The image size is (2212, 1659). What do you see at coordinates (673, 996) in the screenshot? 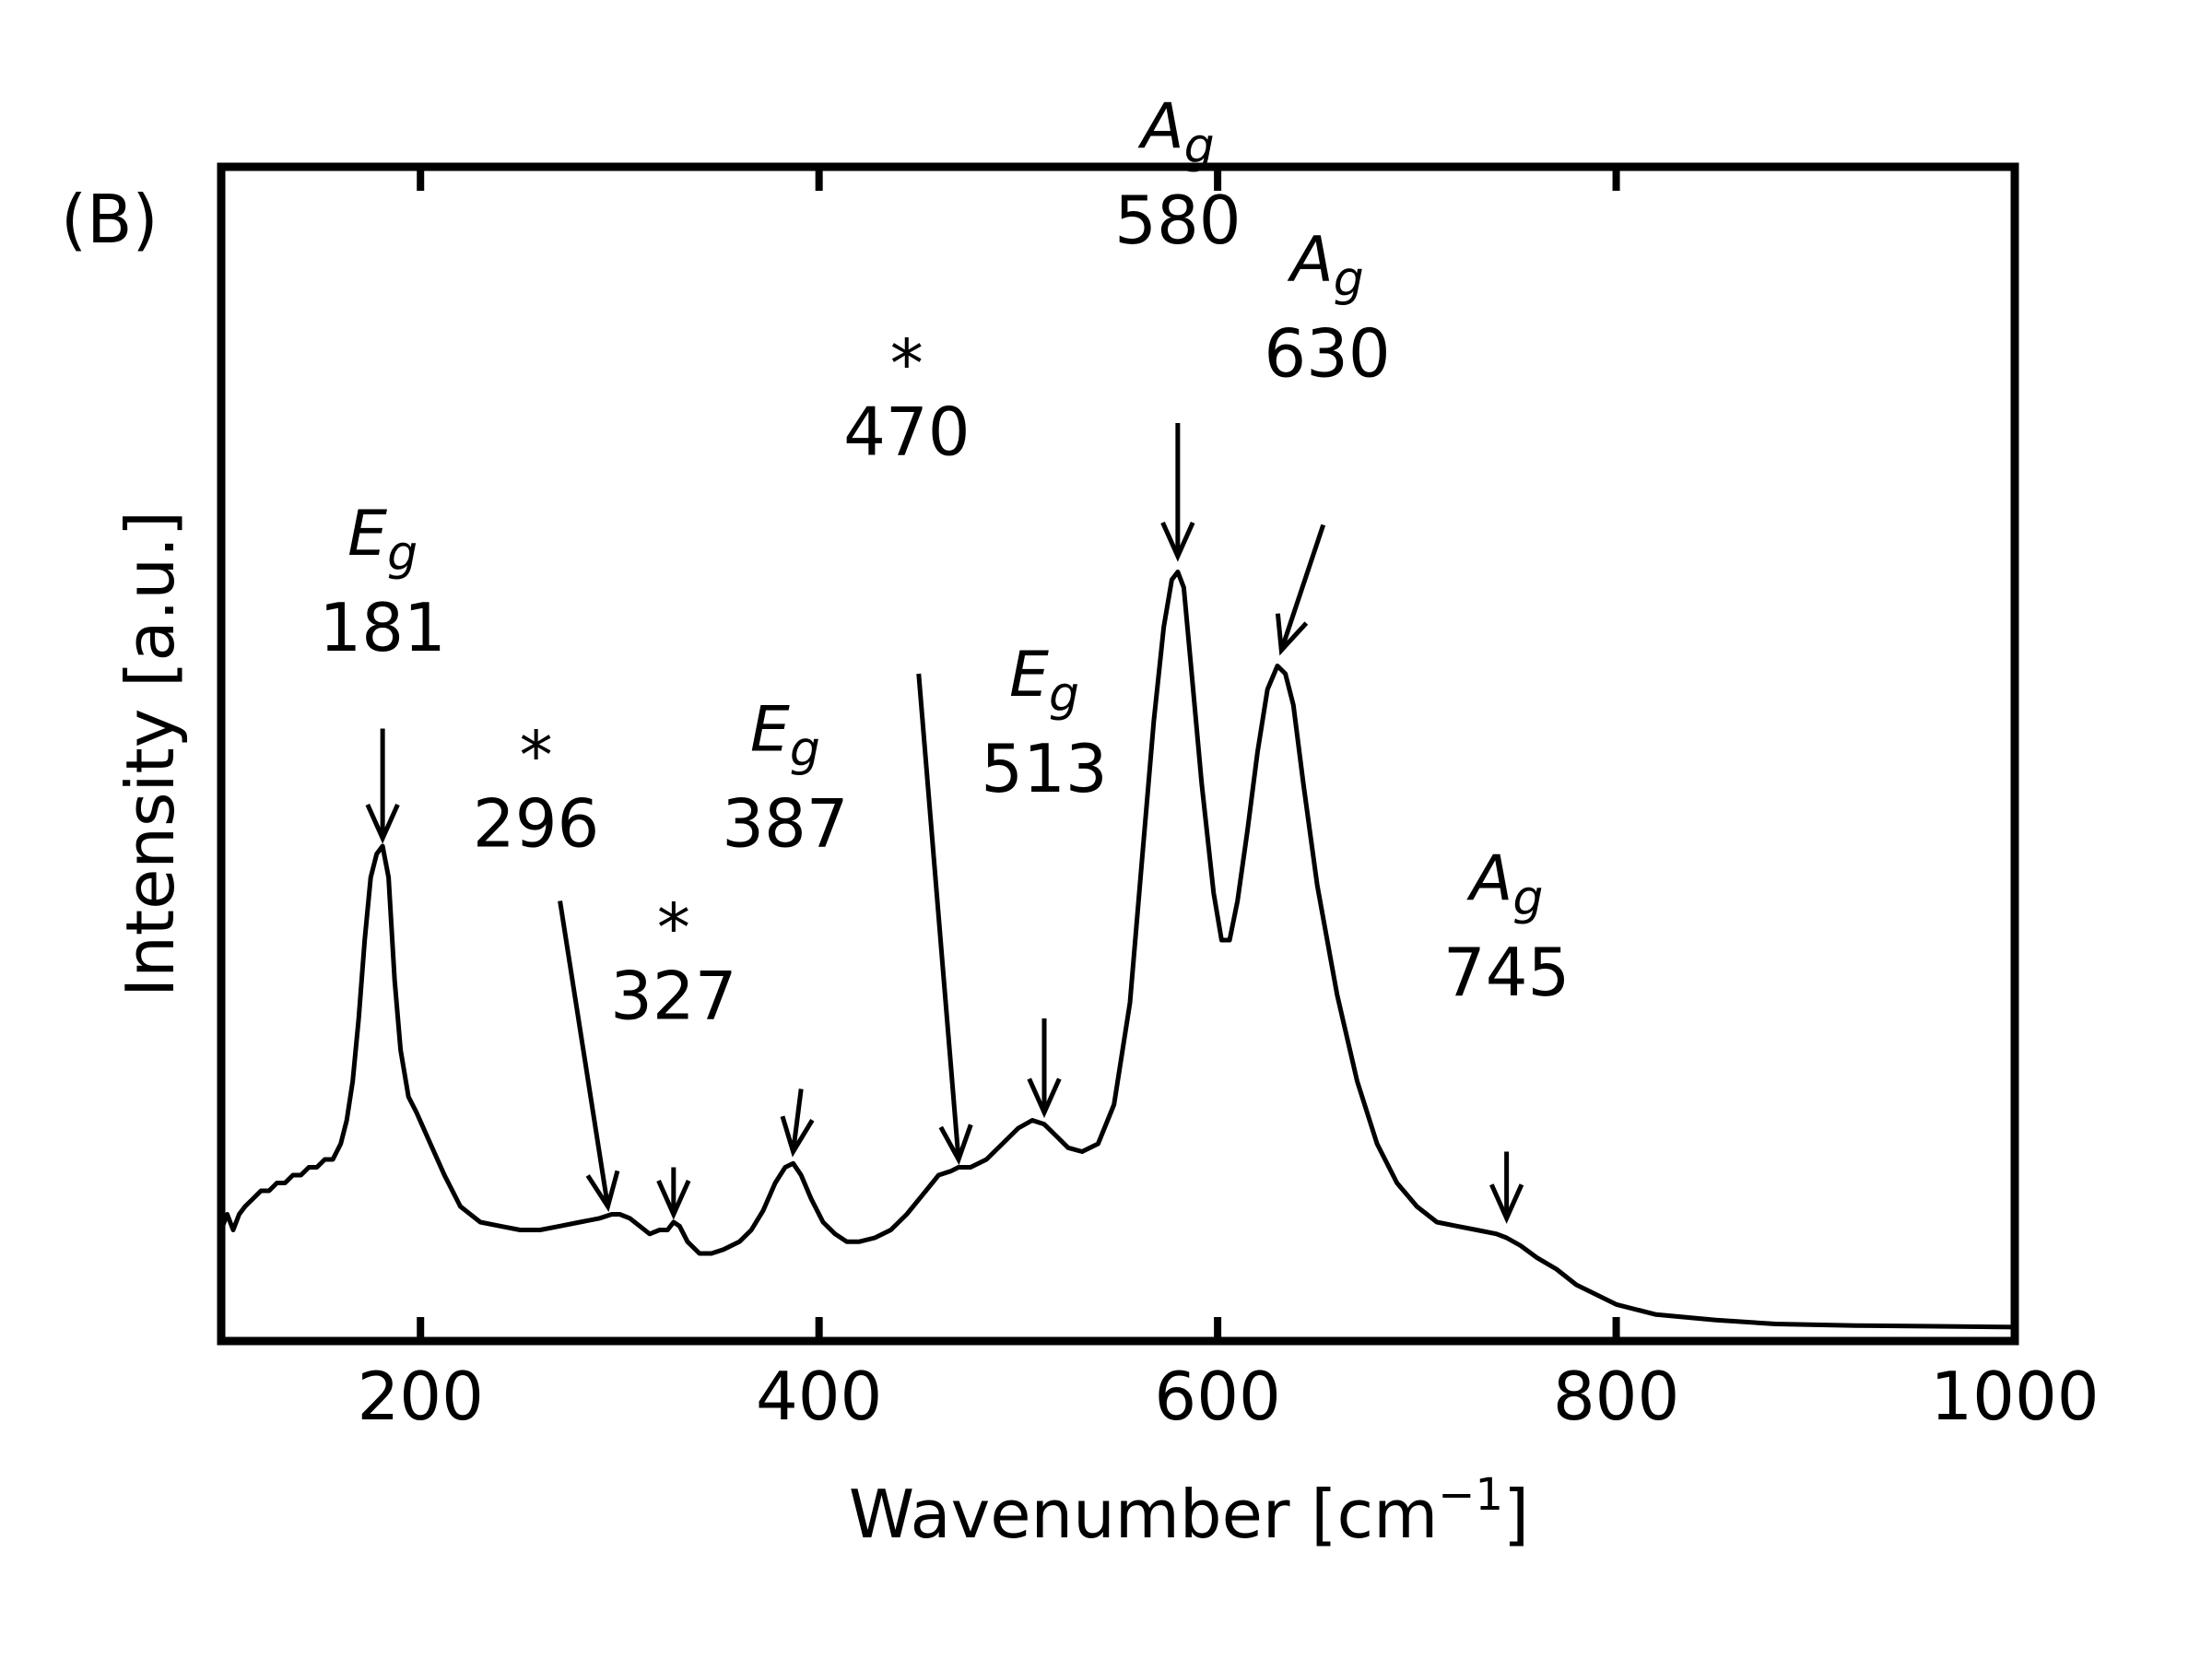
I see `peak-wavenumber: 327` at bounding box center [673, 996].